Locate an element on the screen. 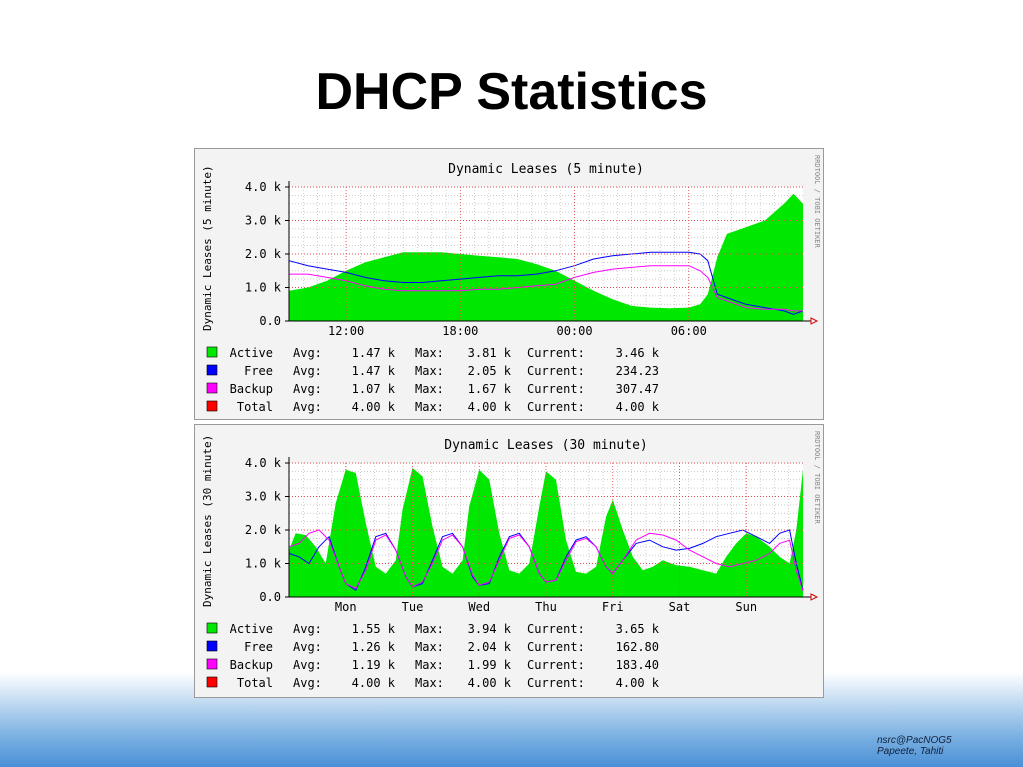 The width and height of the screenshot is (1023, 767). x-tick-label: Tue is located at coordinates (413, 607).